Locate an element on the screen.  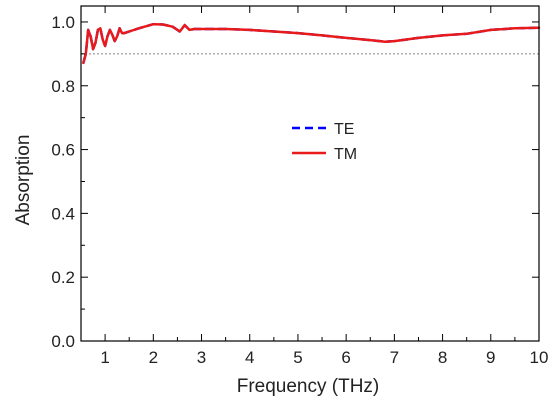
x-tick-label: 10 is located at coordinates (539, 357).